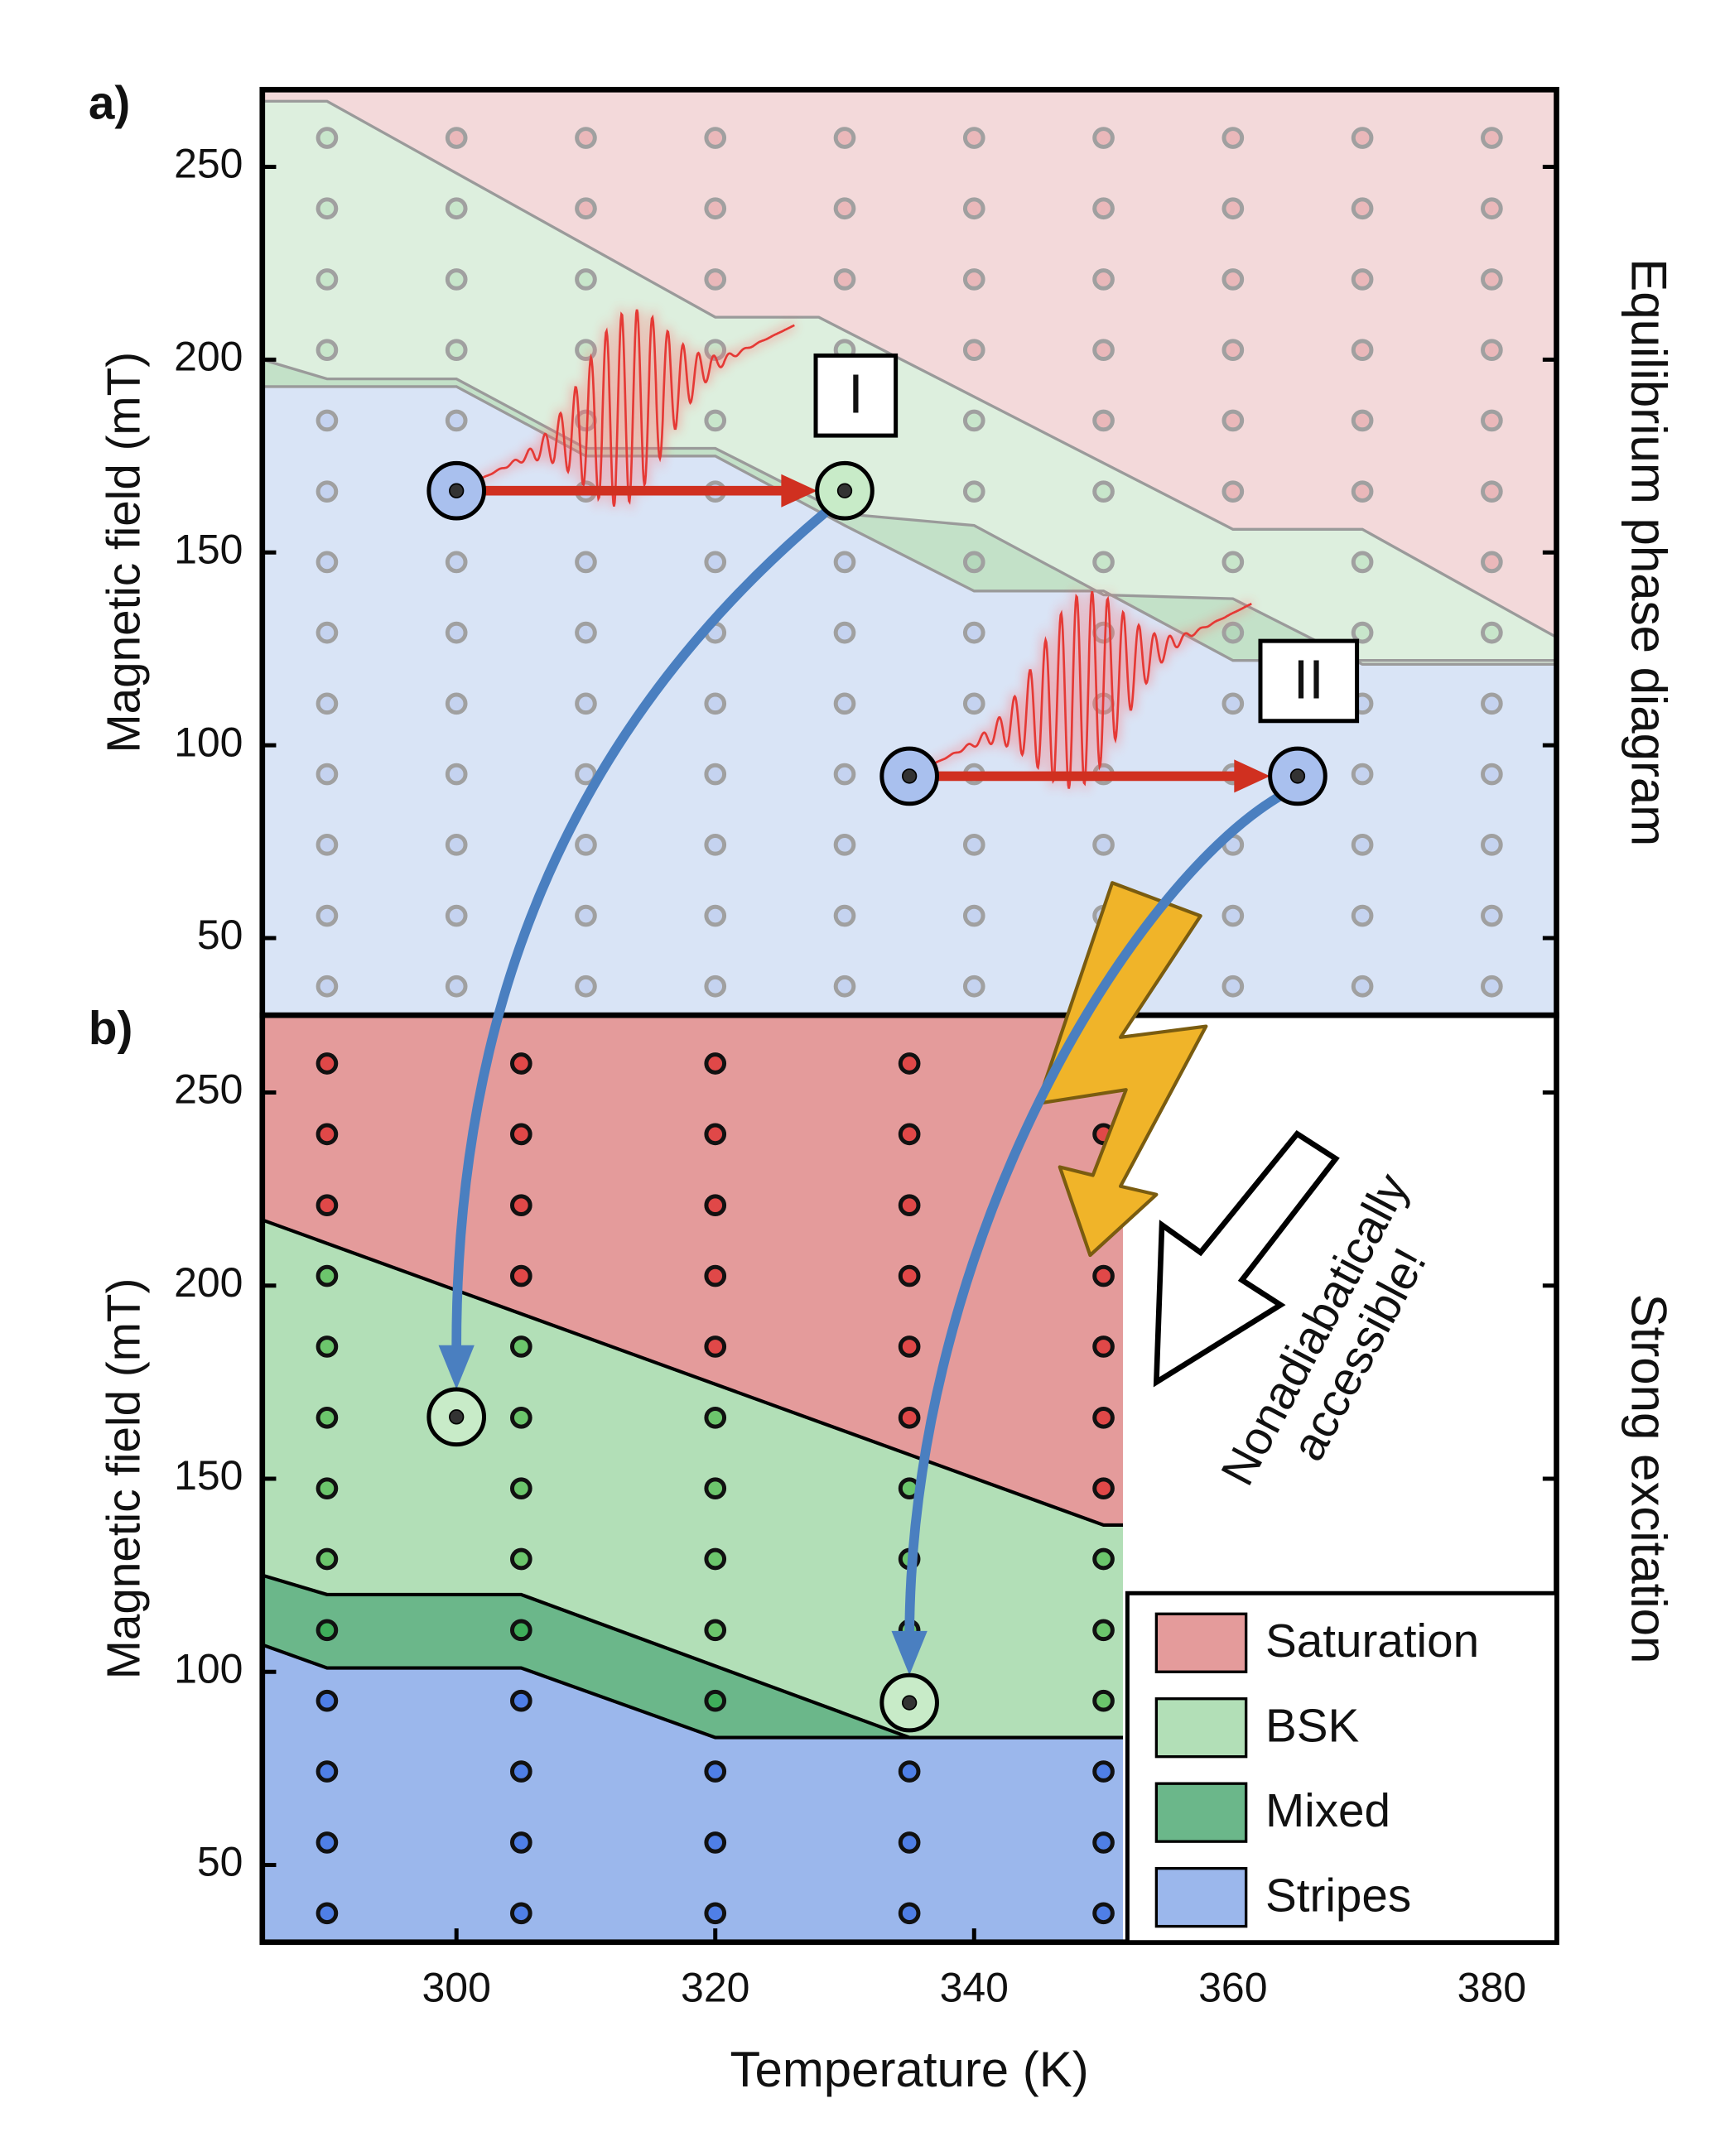  I want to click on annotation-box, so click(856, 395).